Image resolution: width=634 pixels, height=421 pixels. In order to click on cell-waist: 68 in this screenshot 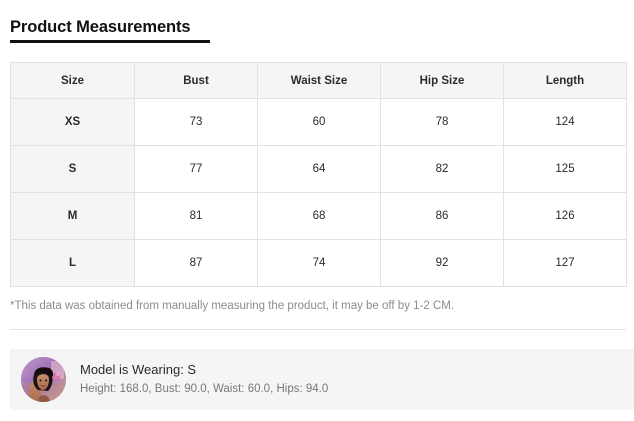, I will do `click(319, 216)`.